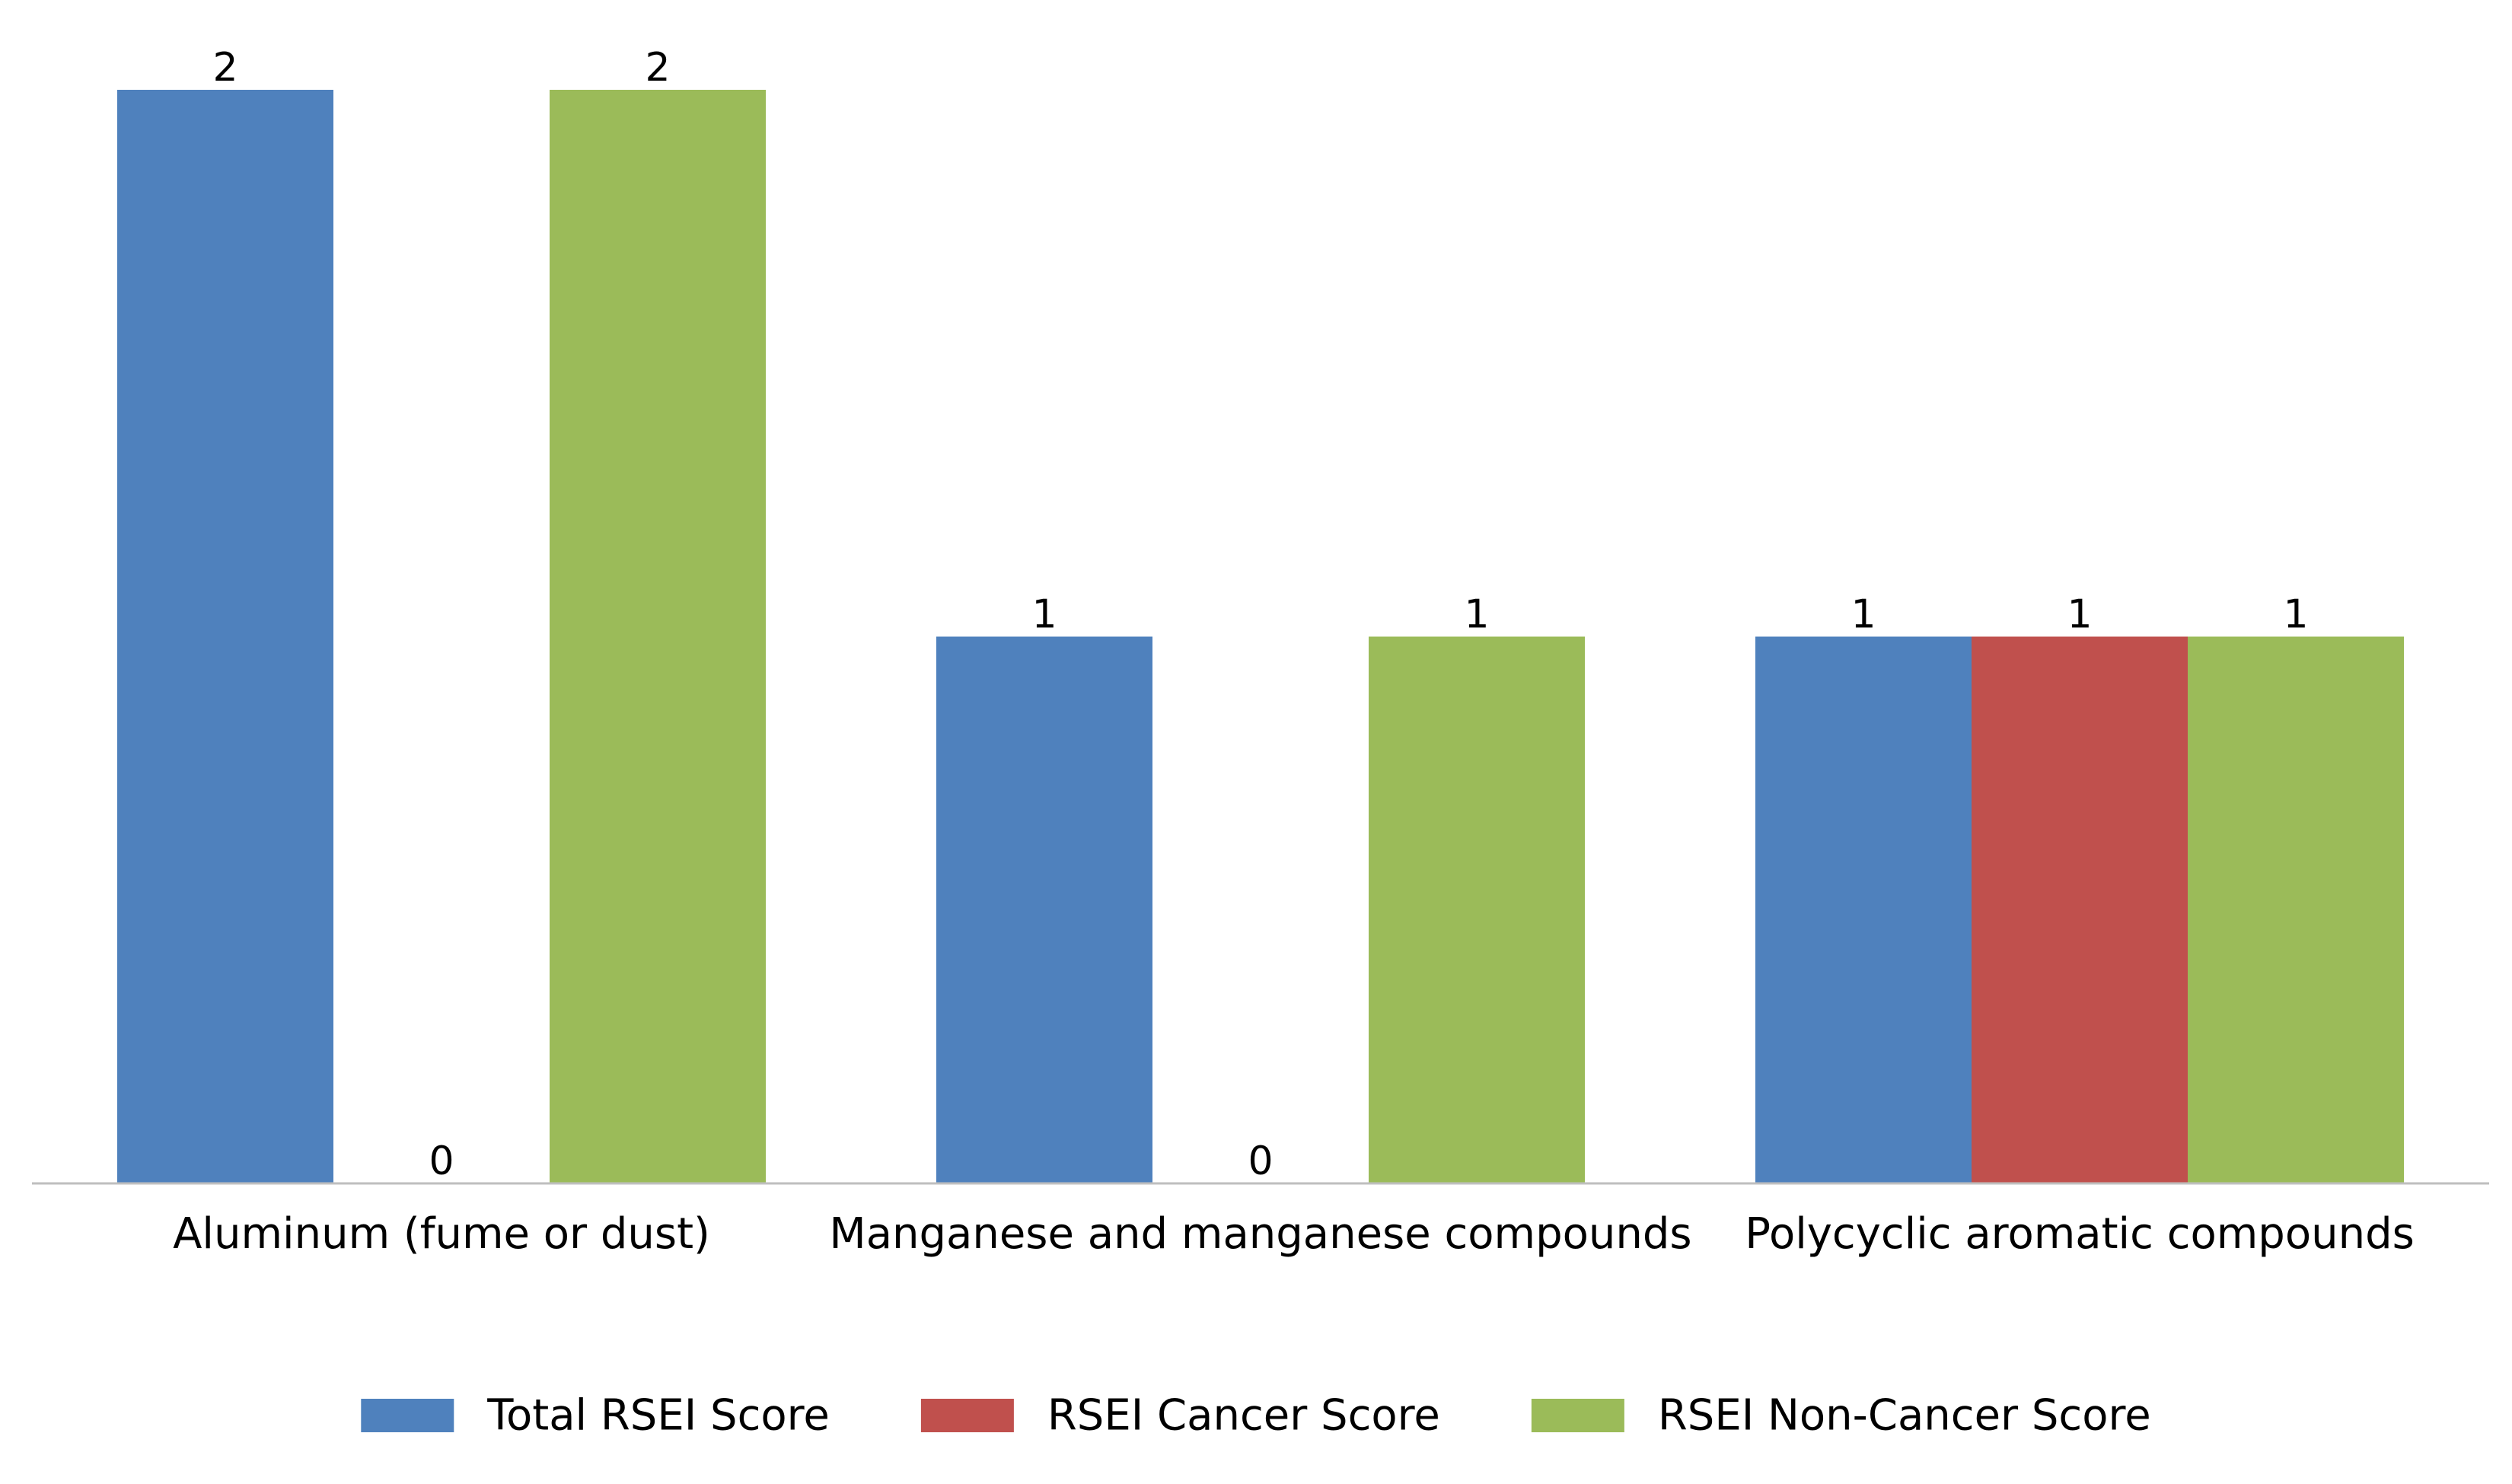  I want to click on bar-total-rsei-score-aluminum-fume-or-dust, so click(225, 636).